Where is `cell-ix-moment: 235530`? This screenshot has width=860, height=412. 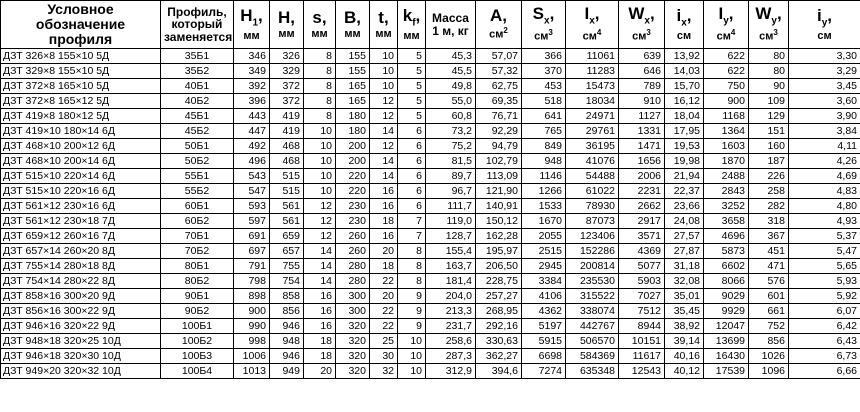
cell-ix-moment: 235530 is located at coordinates (592, 281).